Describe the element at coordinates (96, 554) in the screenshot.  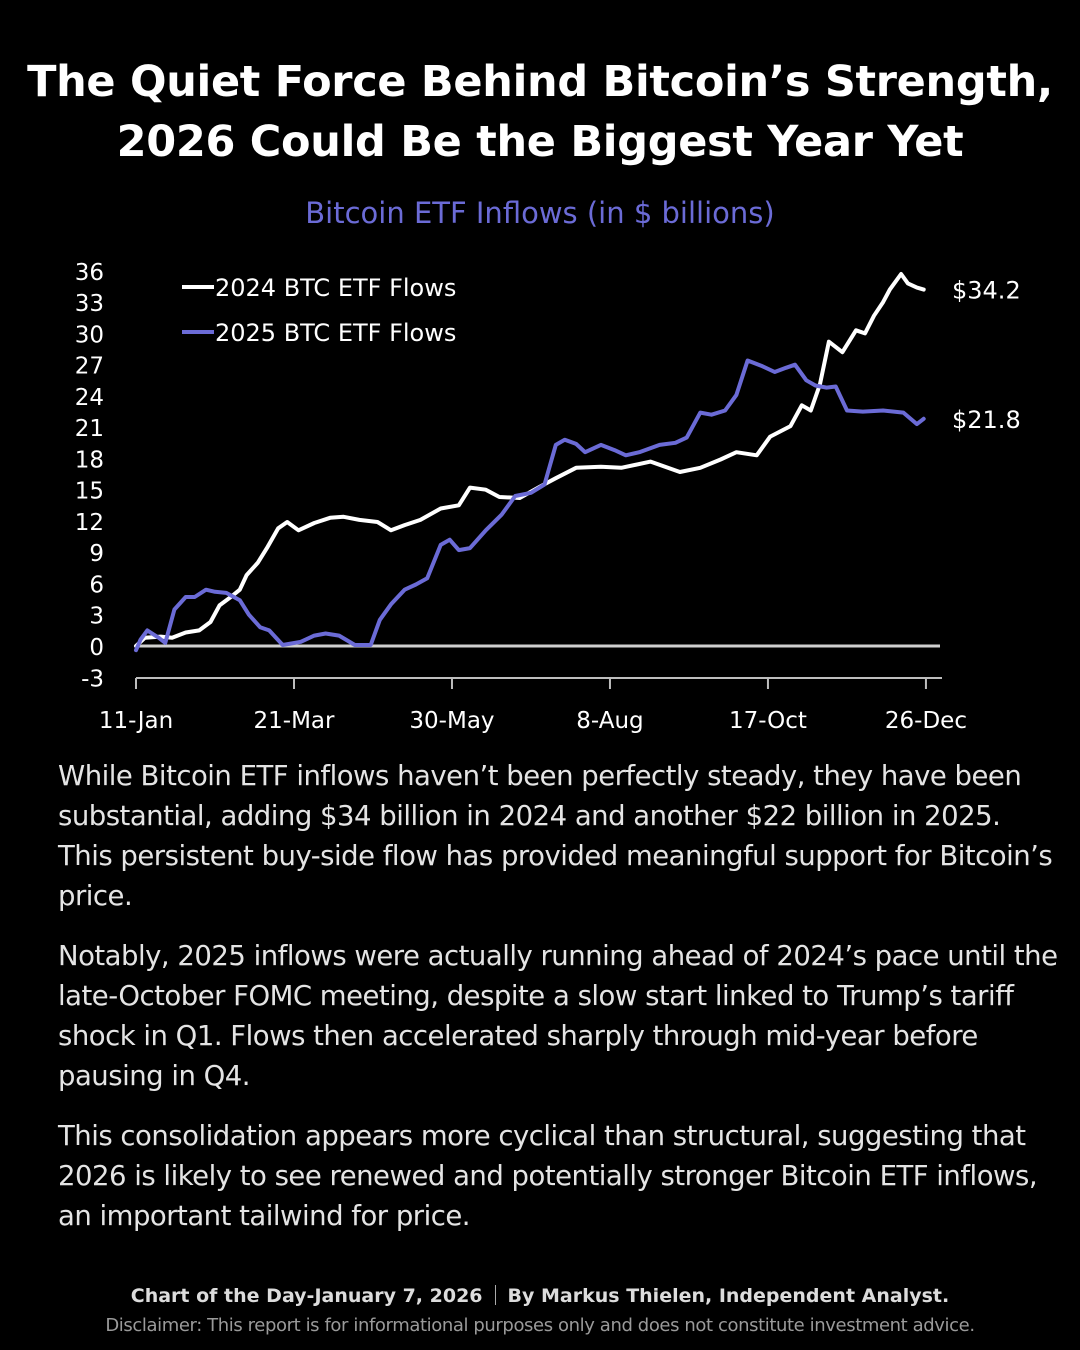
I see `y-tick-label: 9` at that location.